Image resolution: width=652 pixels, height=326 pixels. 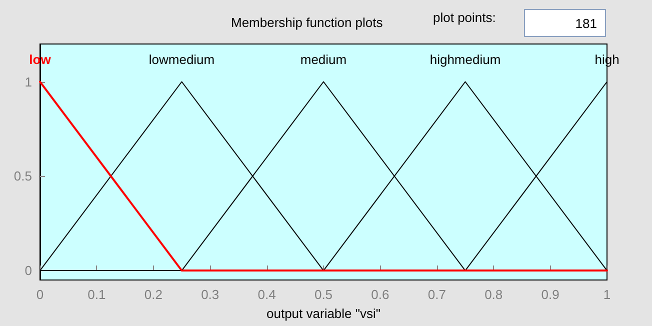 What do you see at coordinates (323, 294) in the screenshot?
I see `x-tick-label: 0.5` at bounding box center [323, 294].